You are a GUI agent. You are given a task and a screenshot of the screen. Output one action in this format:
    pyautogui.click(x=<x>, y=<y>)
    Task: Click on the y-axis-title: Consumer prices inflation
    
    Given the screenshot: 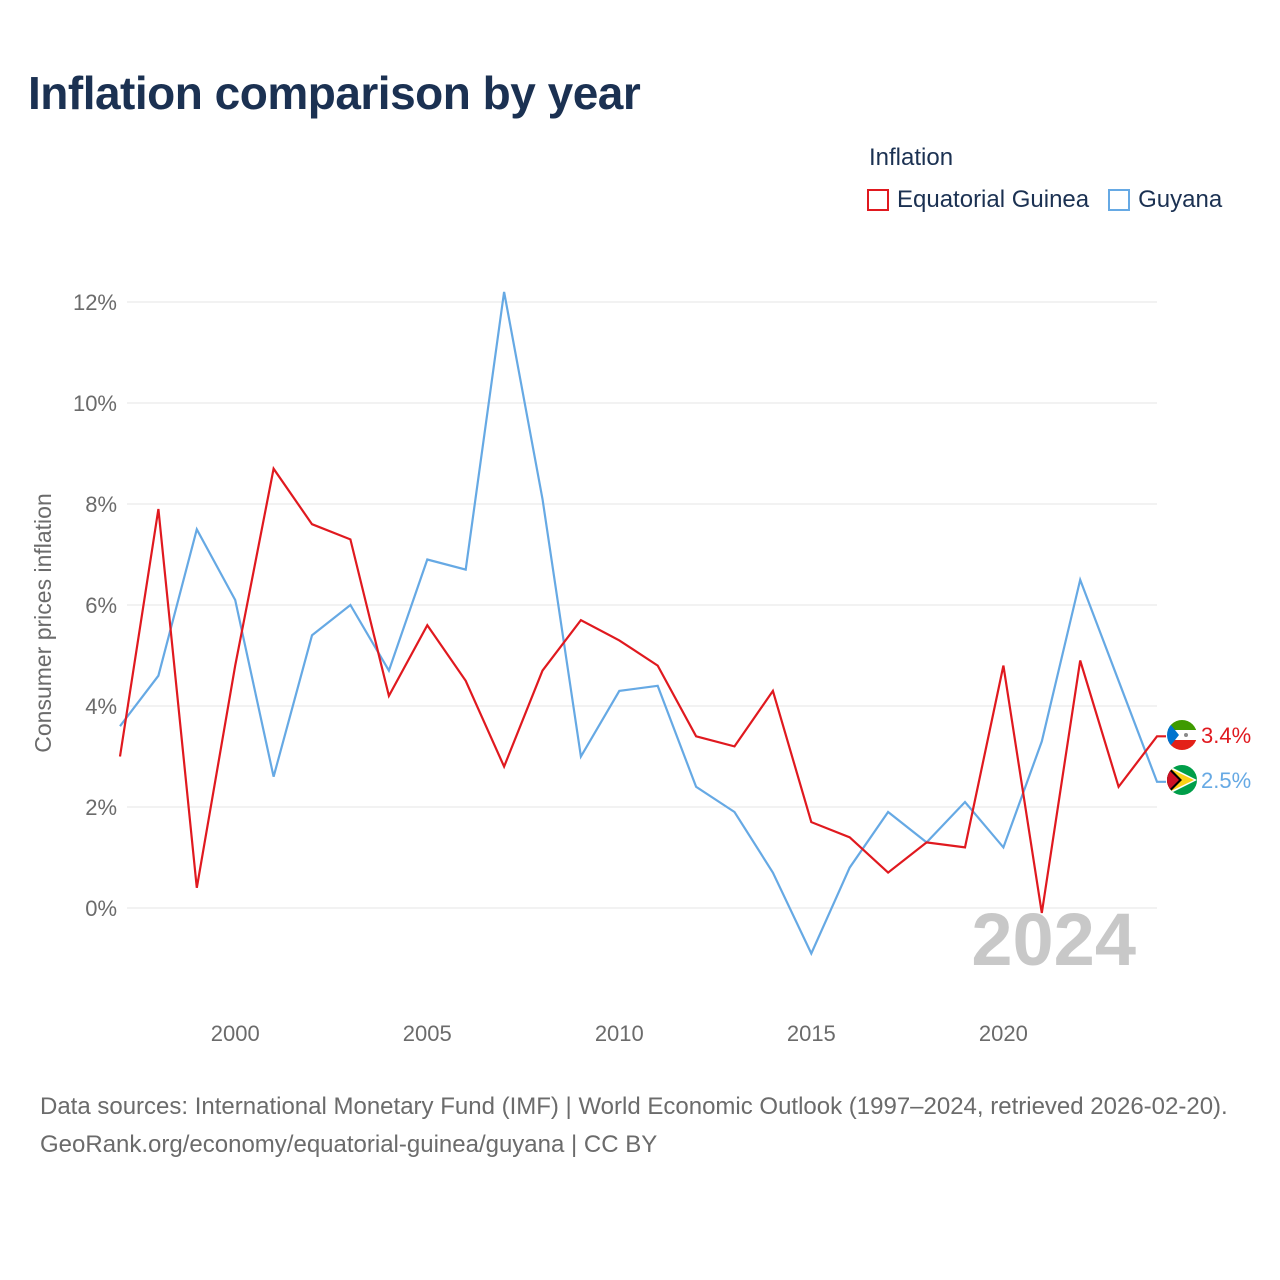 What is the action you would take?
    pyautogui.click(x=43, y=623)
    